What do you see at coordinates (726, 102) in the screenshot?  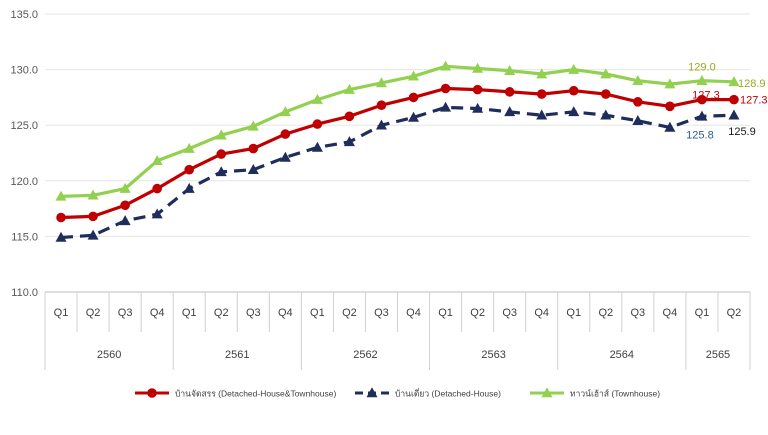 I see `annotations: 129.0 128.9 127.3 127.3 125.8 125.9` at bounding box center [726, 102].